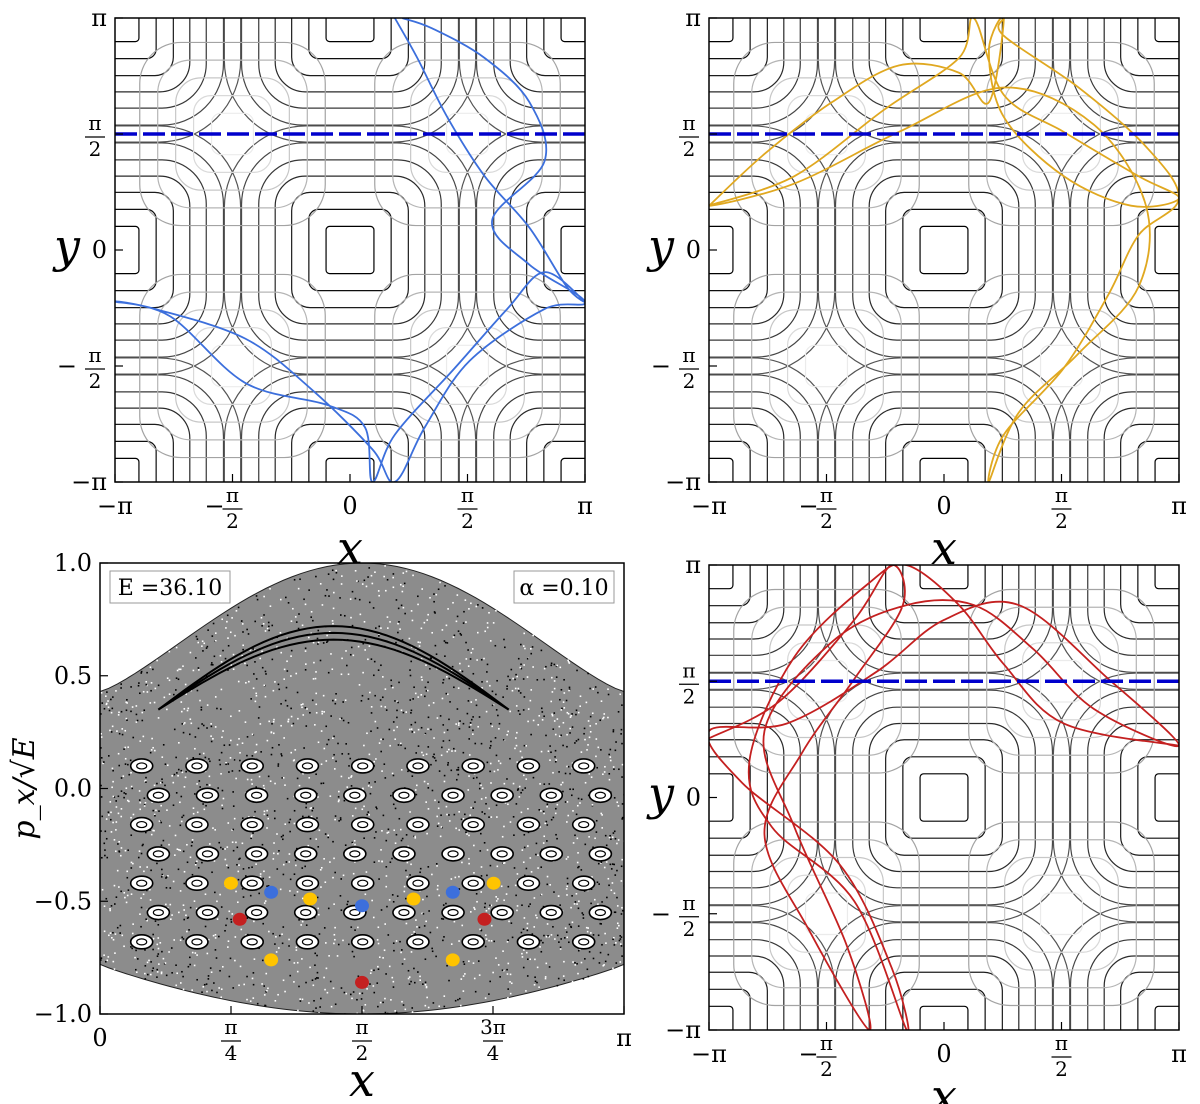 The height and width of the screenshot is (1104, 1200). I want to click on tick-label: 0, so click(349, 506).